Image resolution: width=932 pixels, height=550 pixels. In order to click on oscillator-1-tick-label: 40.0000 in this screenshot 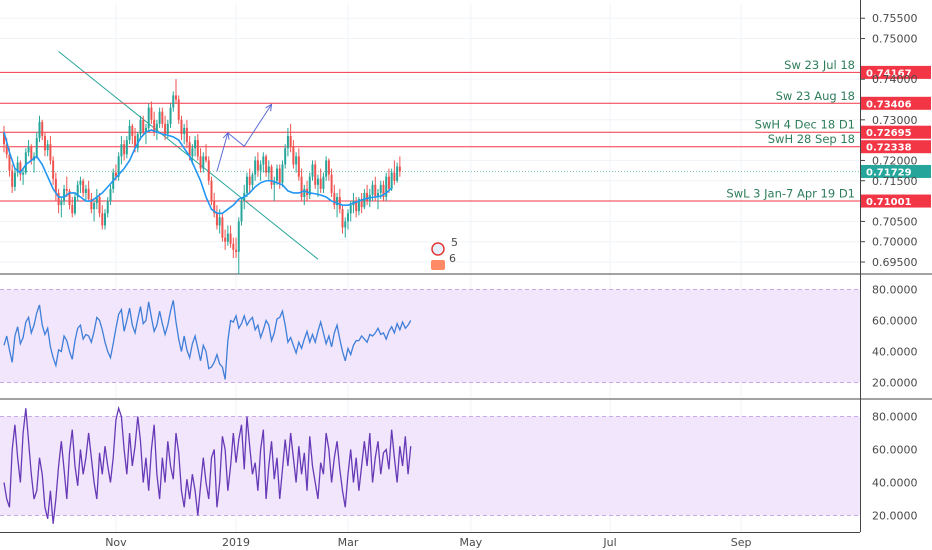, I will do `click(895, 352)`.